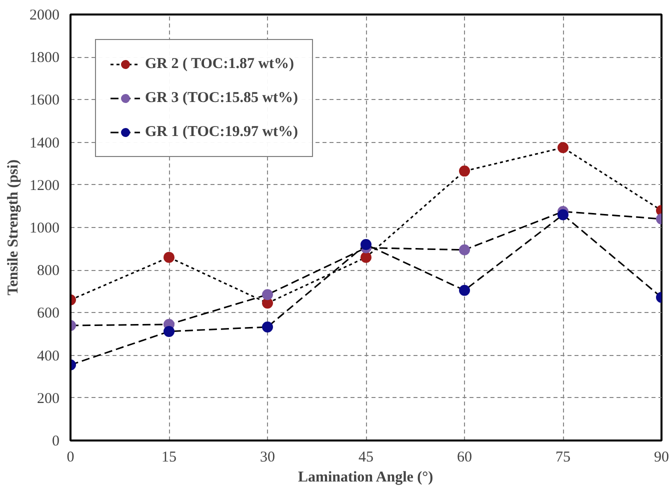 The width and height of the screenshot is (671, 490). Describe the element at coordinates (45, 186) in the screenshot. I see `y-tick-label: 1200` at that location.